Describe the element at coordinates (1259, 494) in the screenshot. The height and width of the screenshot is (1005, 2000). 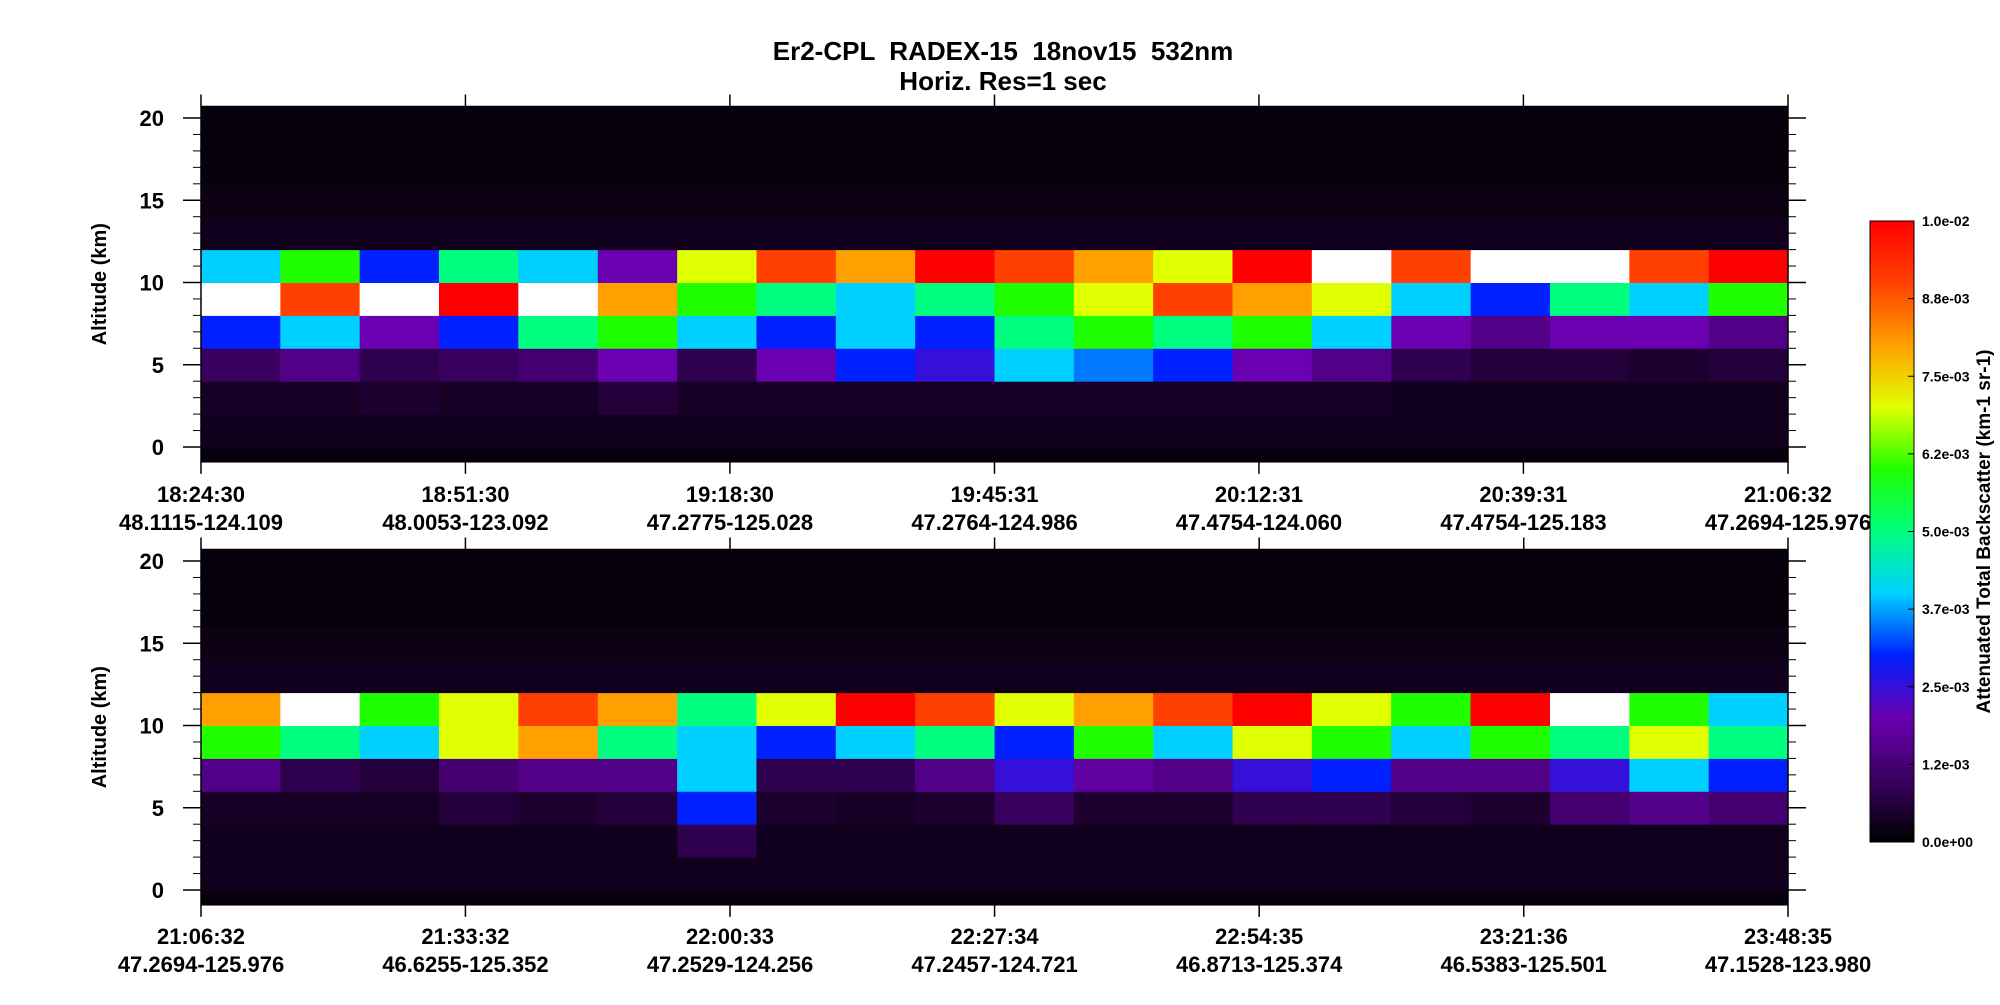
I see `x-tick-label: 20:12:31` at that location.